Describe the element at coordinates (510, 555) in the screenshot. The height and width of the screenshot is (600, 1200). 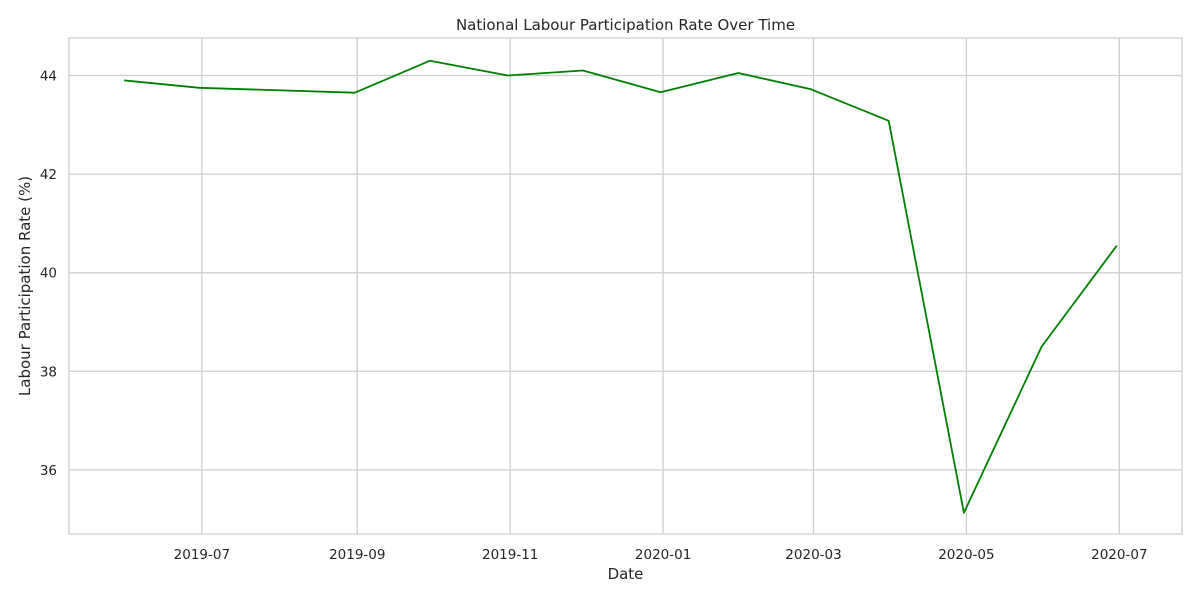
I see `x-tick-label: 2019-11` at that location.